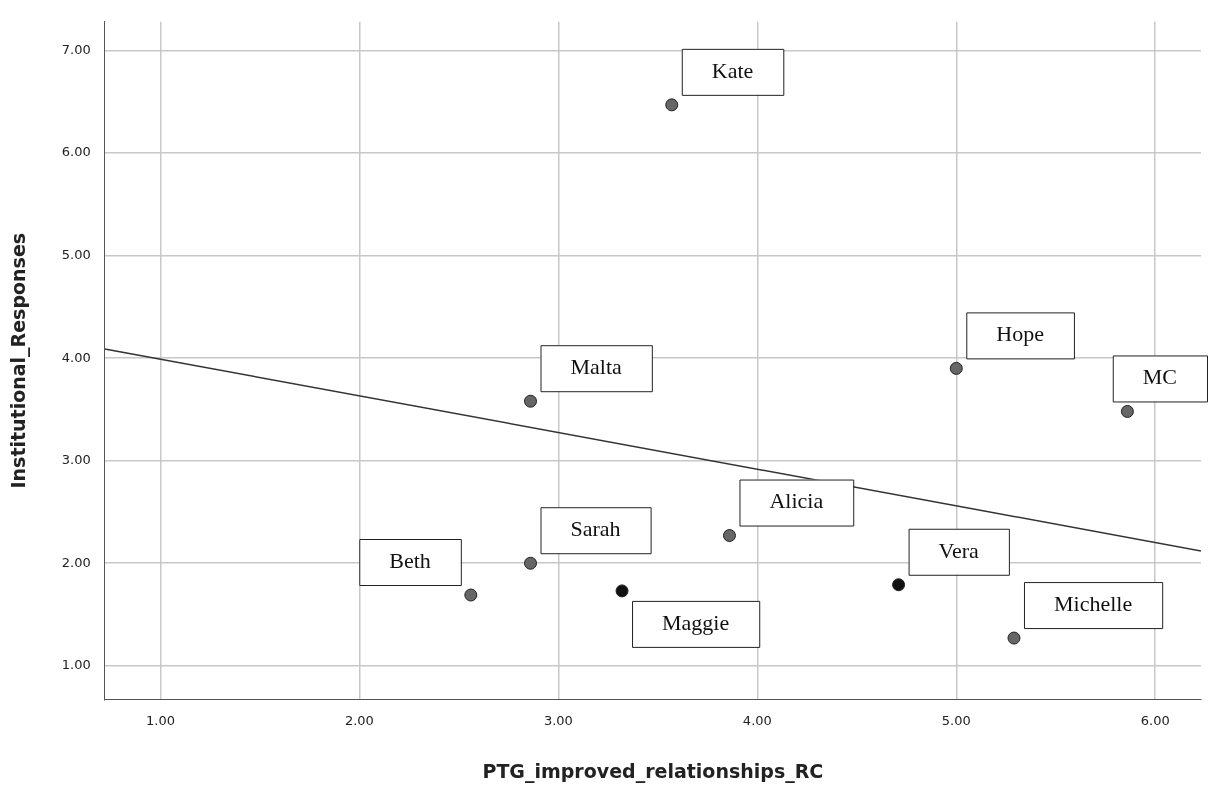 Image resolution: width=1211 pixels, height=793 pixels. What do you see at coordinates (76, 254) in the screenshot?
I see `y-tick-label: 5.00` at bounding box center [76, 254].